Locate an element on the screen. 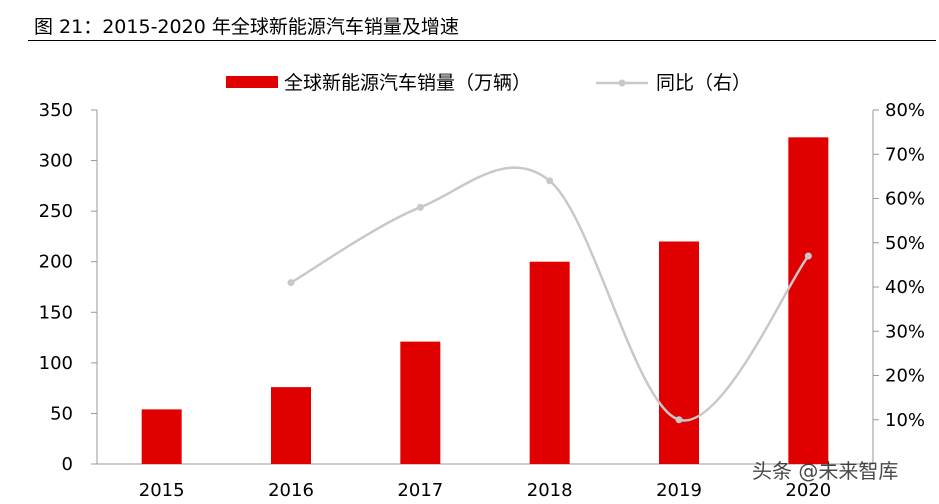 The width and height of the screenshot is (939, 504). y-left-tick-label: 0 is located at coordinates (67, 464).